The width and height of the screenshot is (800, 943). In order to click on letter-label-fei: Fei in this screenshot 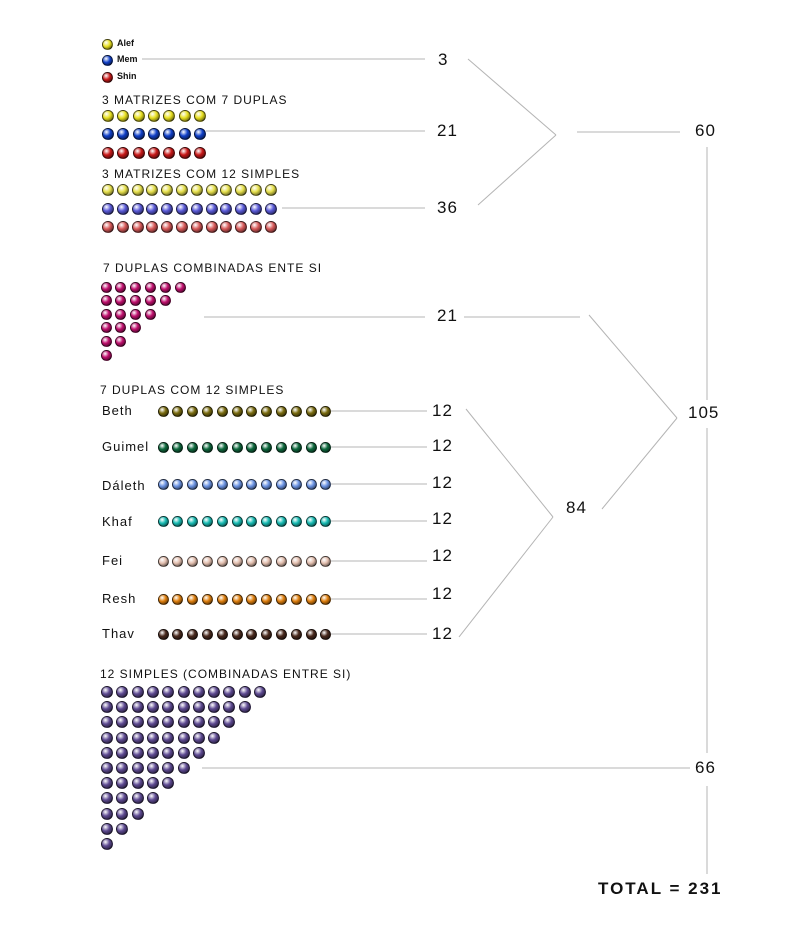, I will do `click(113, 560)`.